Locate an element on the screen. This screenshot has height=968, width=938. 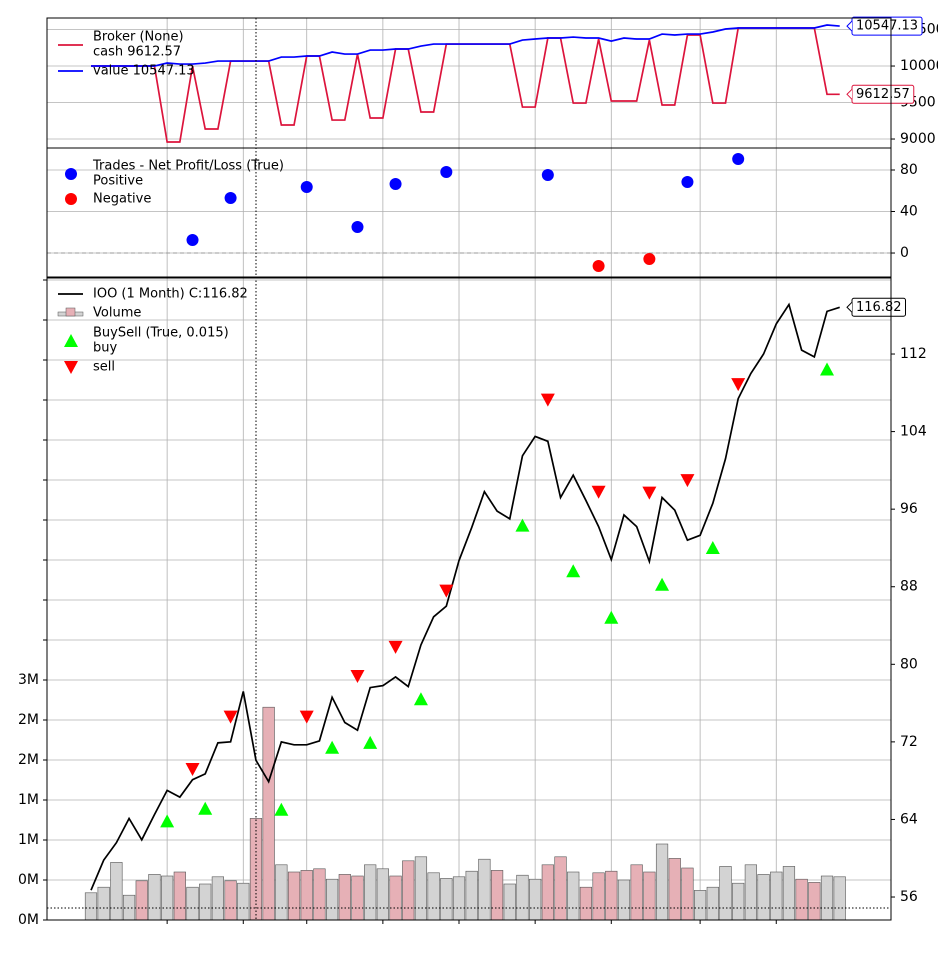
value-label: 116.82 is located at coordinates (879, 307).